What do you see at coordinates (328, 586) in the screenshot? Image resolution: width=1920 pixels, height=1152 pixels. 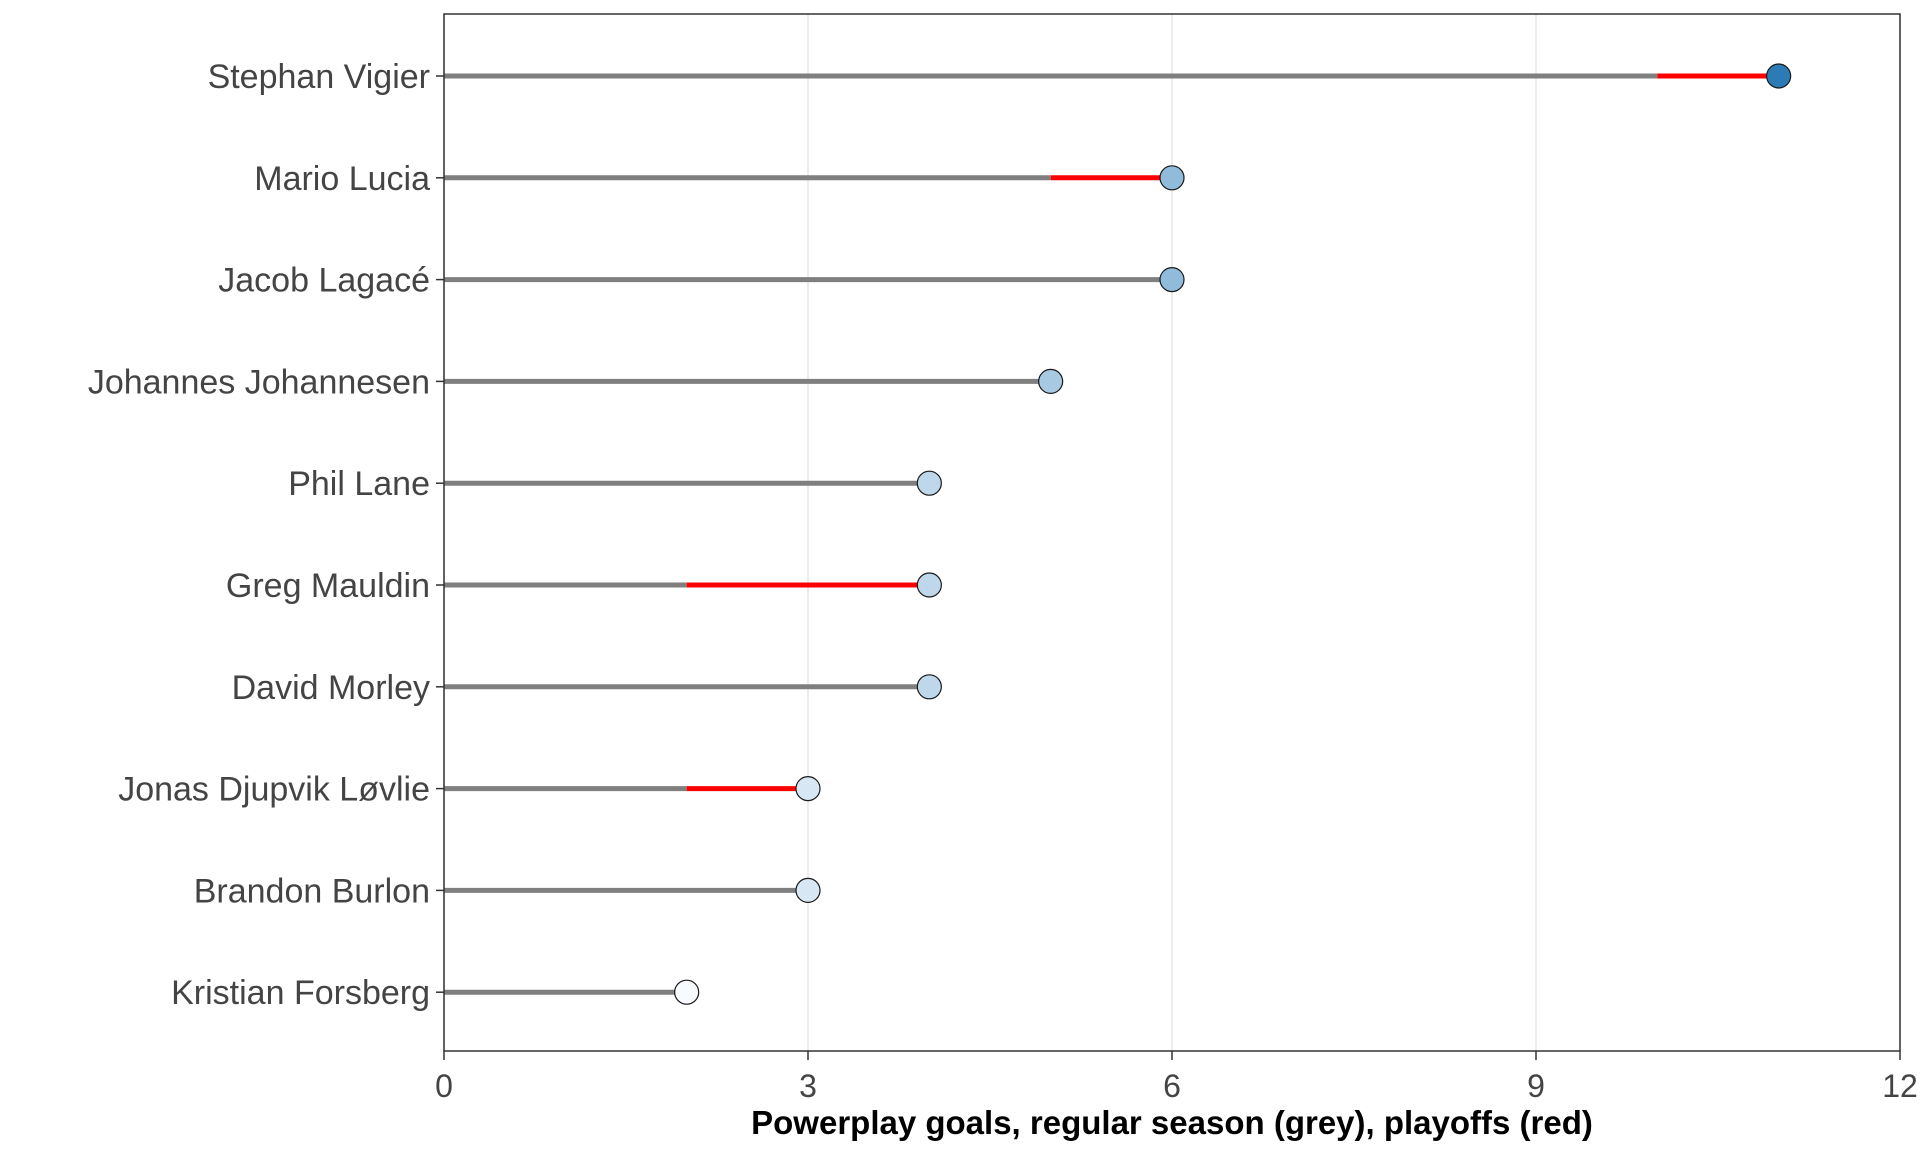 I see `player-label: Greg Mauldin` at bounding box center [328, 586].